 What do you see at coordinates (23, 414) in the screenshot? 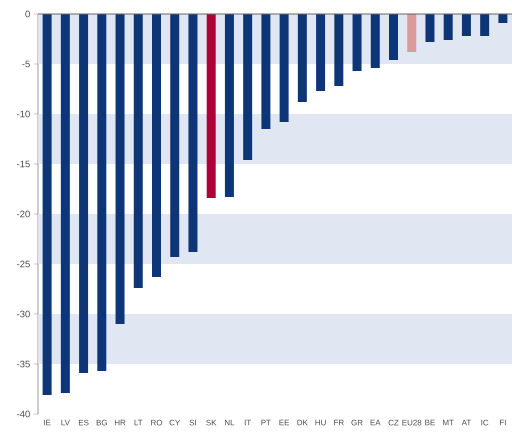
I see `y-tick-label: -40` at bounding box center [23, 414].